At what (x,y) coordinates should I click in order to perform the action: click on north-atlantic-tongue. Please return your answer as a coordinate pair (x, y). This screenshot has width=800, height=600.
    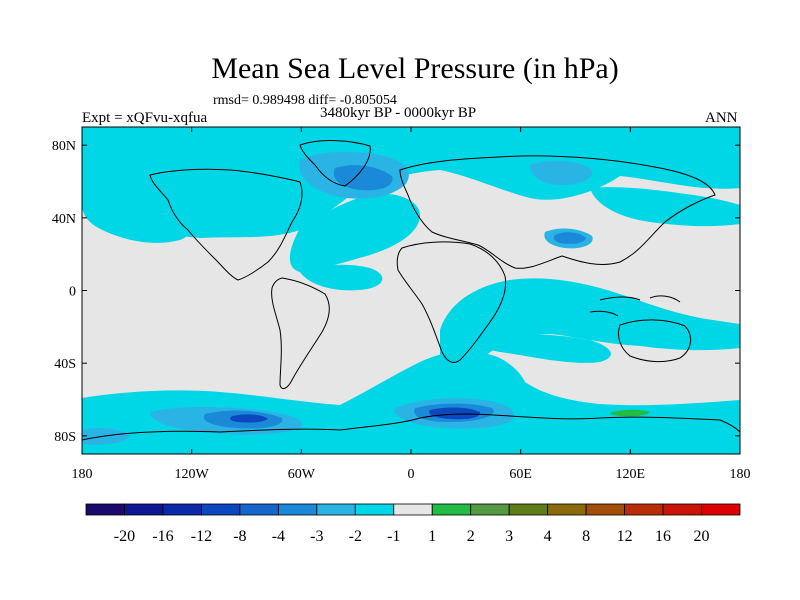
    Looking at the image, I should click on (354, 232).